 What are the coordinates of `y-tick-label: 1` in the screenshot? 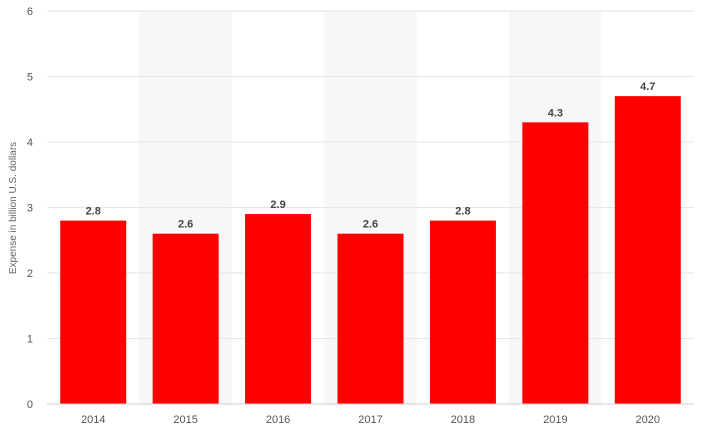 It's located at (30, 340).